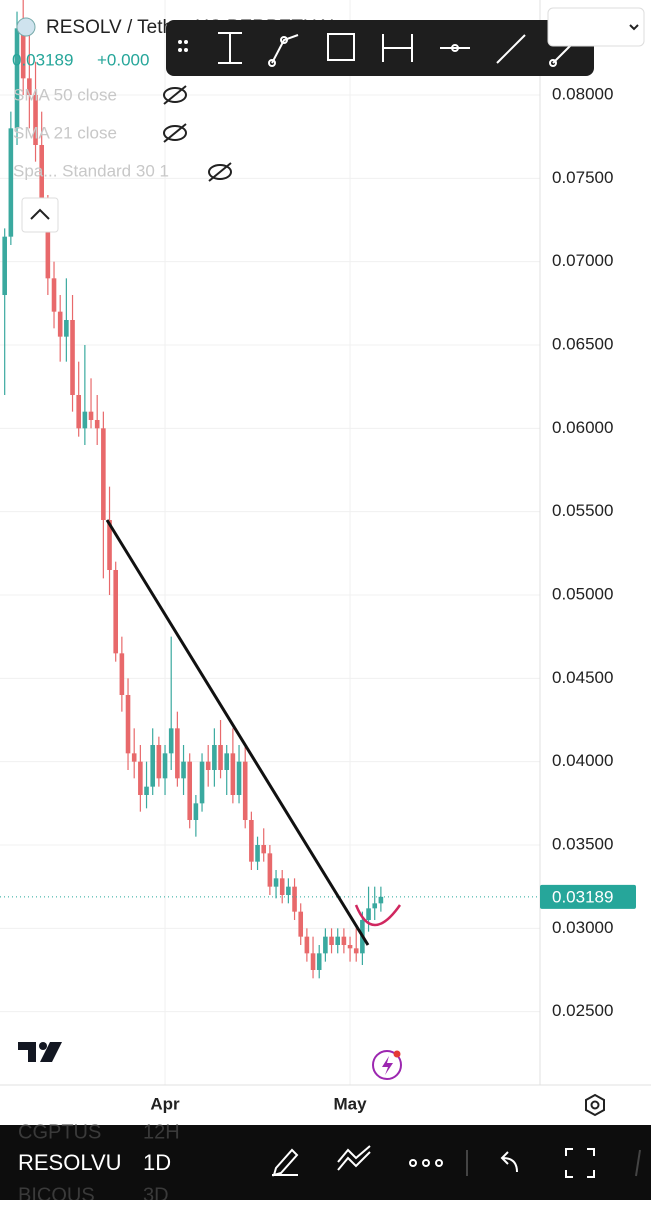 This screenshot has width=651, height=1205. Describe the element at coordinates (237, 732) in the screenshot. I see `trend-line` at that location.